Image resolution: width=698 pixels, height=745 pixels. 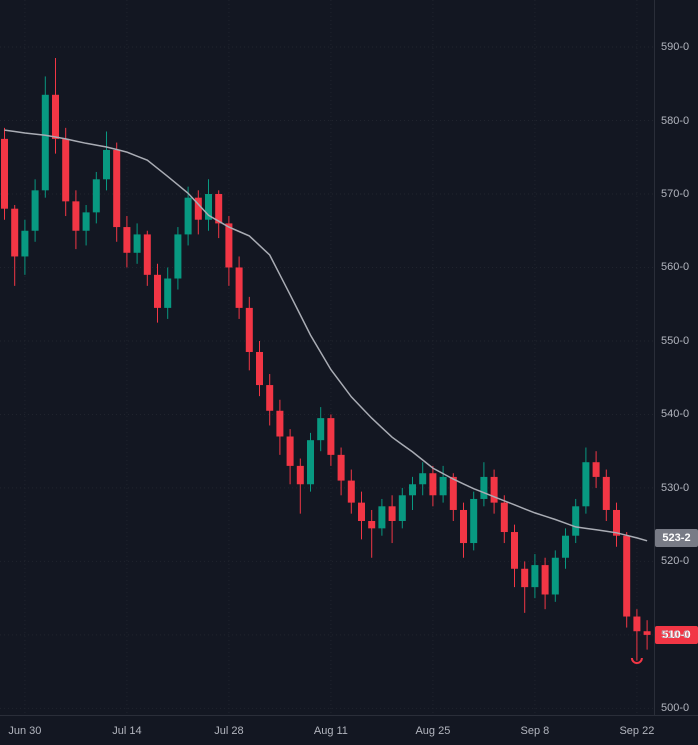 I want to click on price-tick-label: 510-0, so click(x=675, y=634).